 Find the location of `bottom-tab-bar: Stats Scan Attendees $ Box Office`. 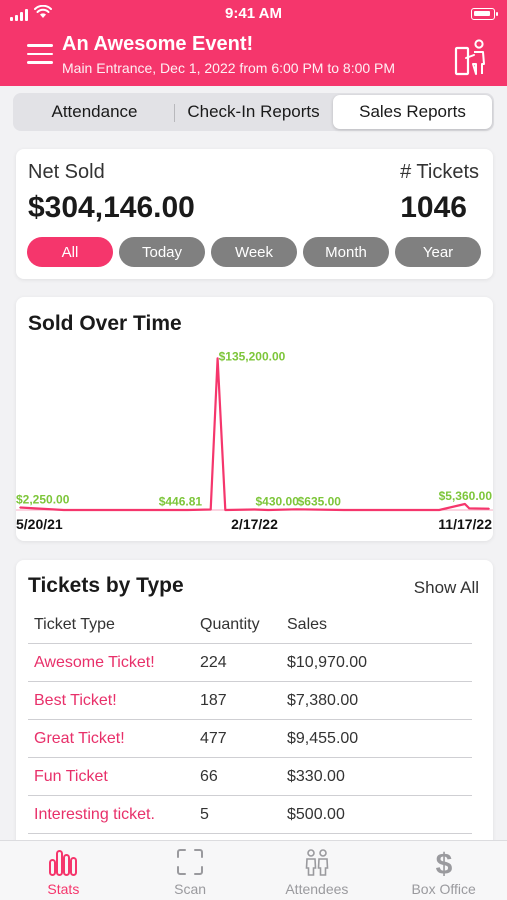

bottom-tab-bar: Stats Scan Attendees $ Box Office is located at coordinates (253, 870).